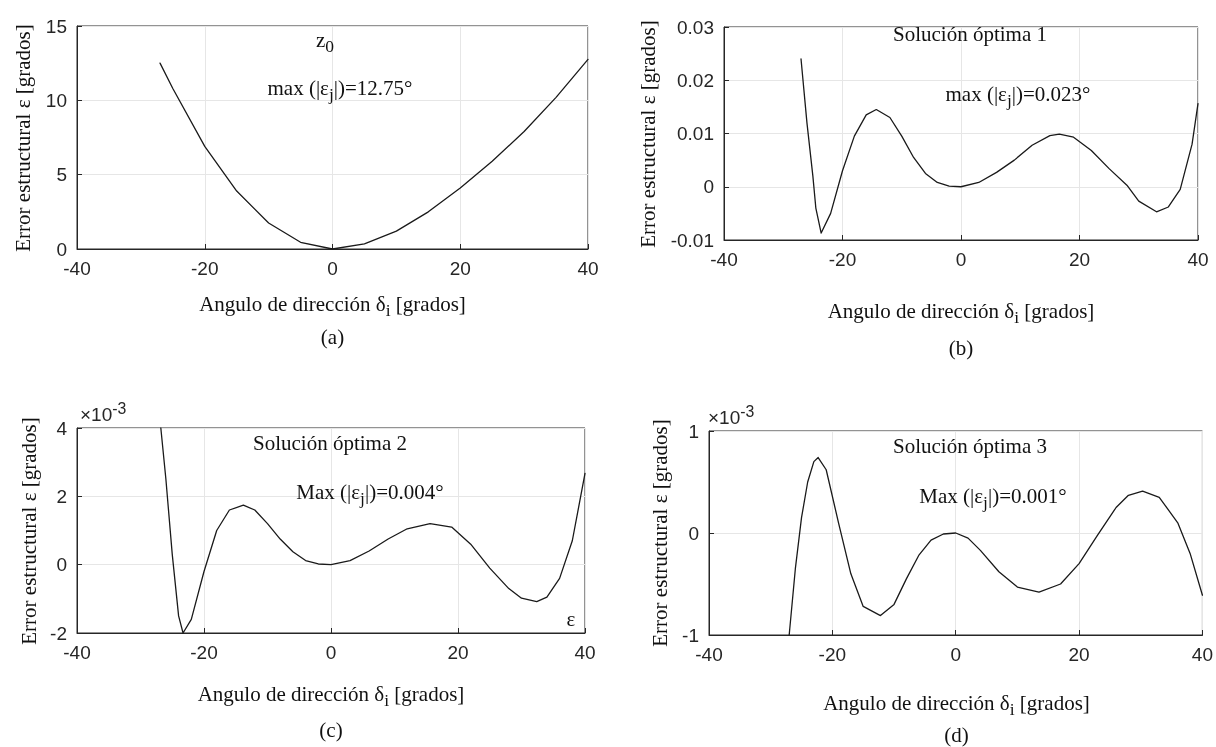 This screenshot has width=1216, height=747. Describe the element at coordinates (340, 90) in the screenshot. I see `annotation: max (|ε$_{j}$|)=12.75°` at that location.